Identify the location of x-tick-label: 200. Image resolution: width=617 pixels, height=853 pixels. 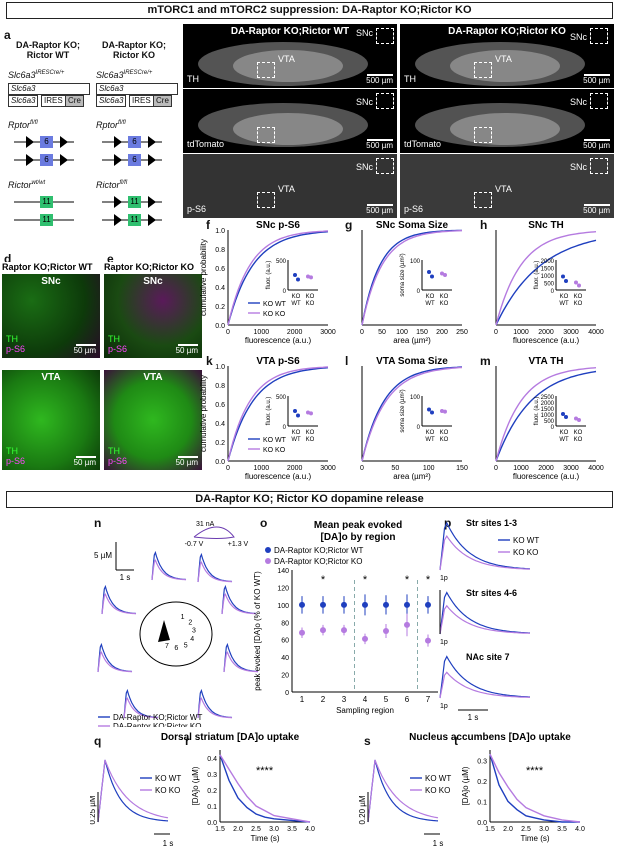
(442, 332).